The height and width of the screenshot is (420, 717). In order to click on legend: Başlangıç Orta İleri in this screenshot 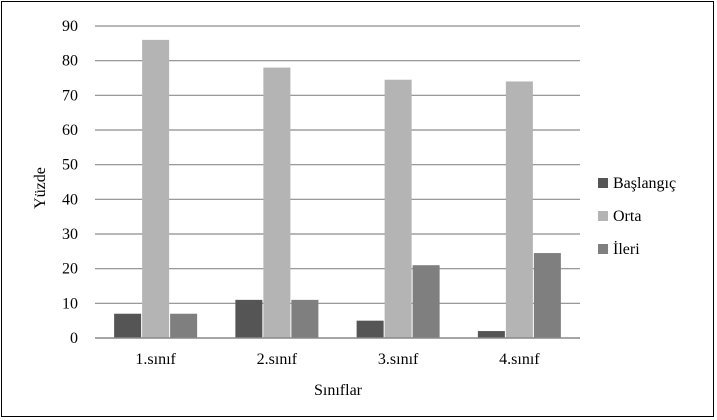, I will do `click(637, 216)`.